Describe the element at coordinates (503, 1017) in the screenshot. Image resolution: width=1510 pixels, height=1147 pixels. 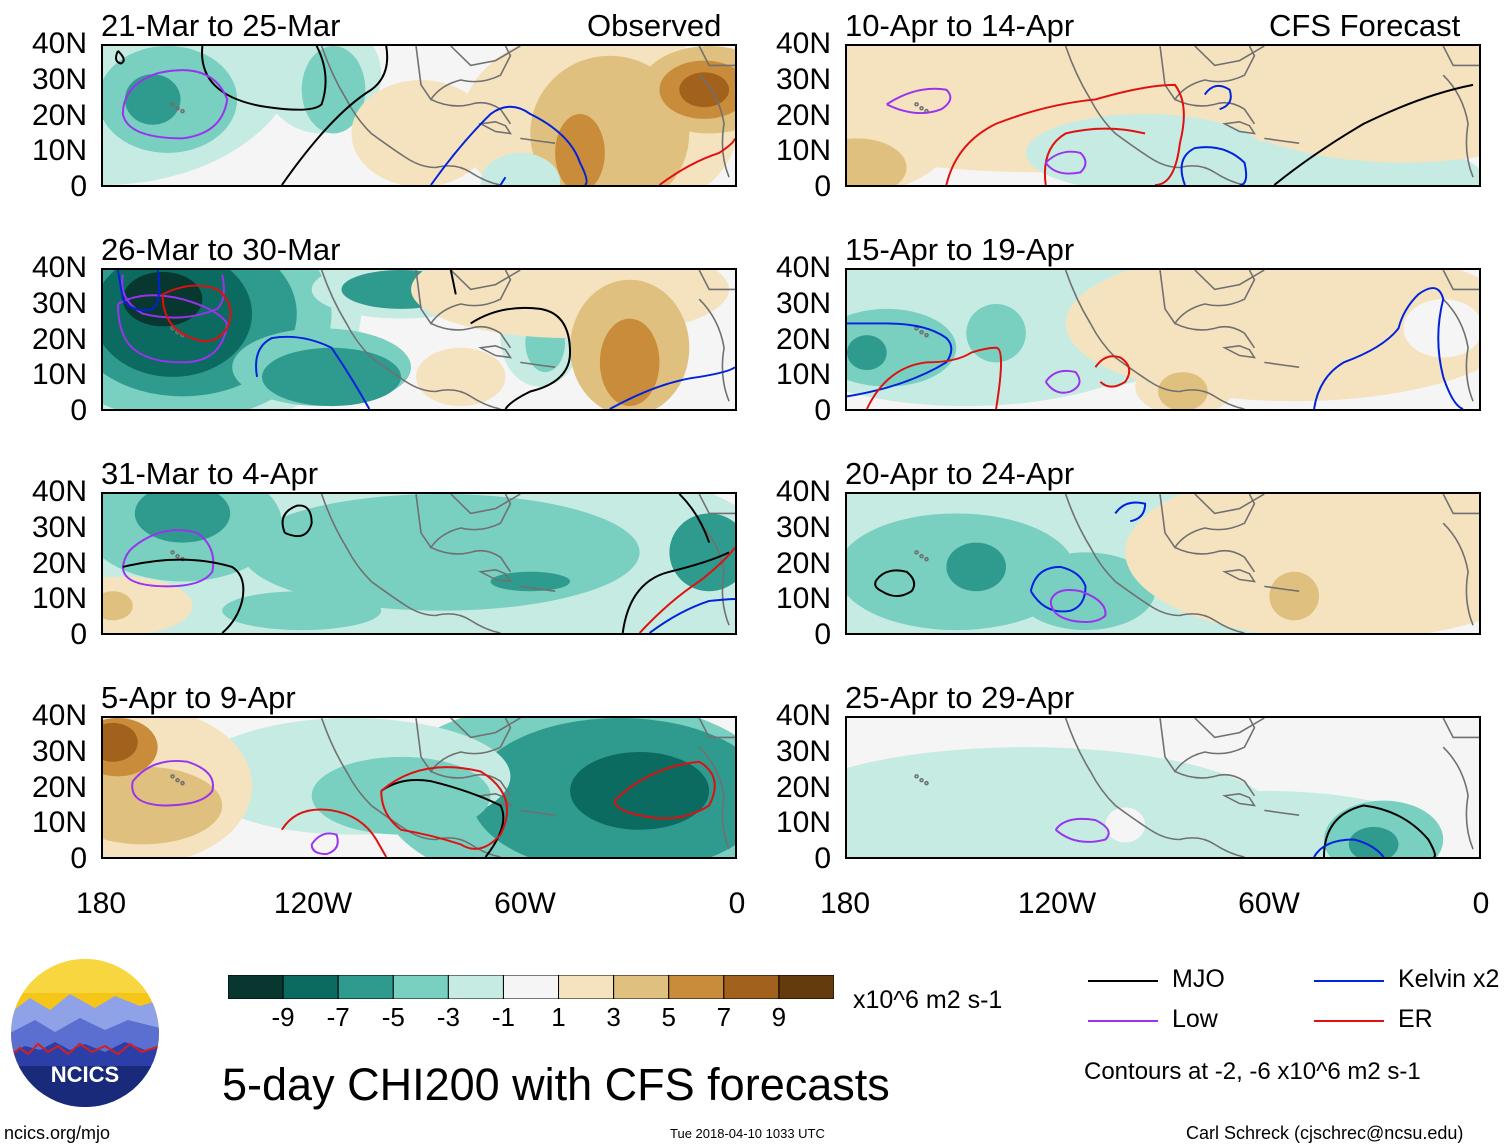
I see `colorbar-tick: -1` at that location.